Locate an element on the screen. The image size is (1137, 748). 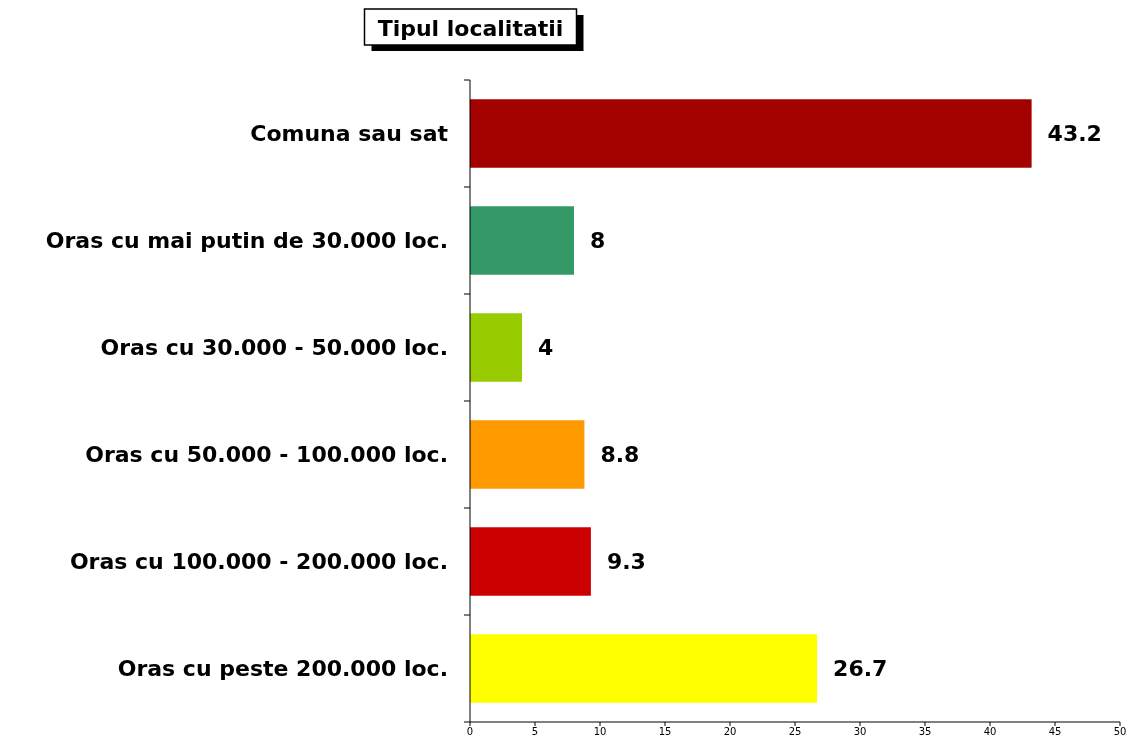
data-label: 9.3 is located at coordinates (626, 561).